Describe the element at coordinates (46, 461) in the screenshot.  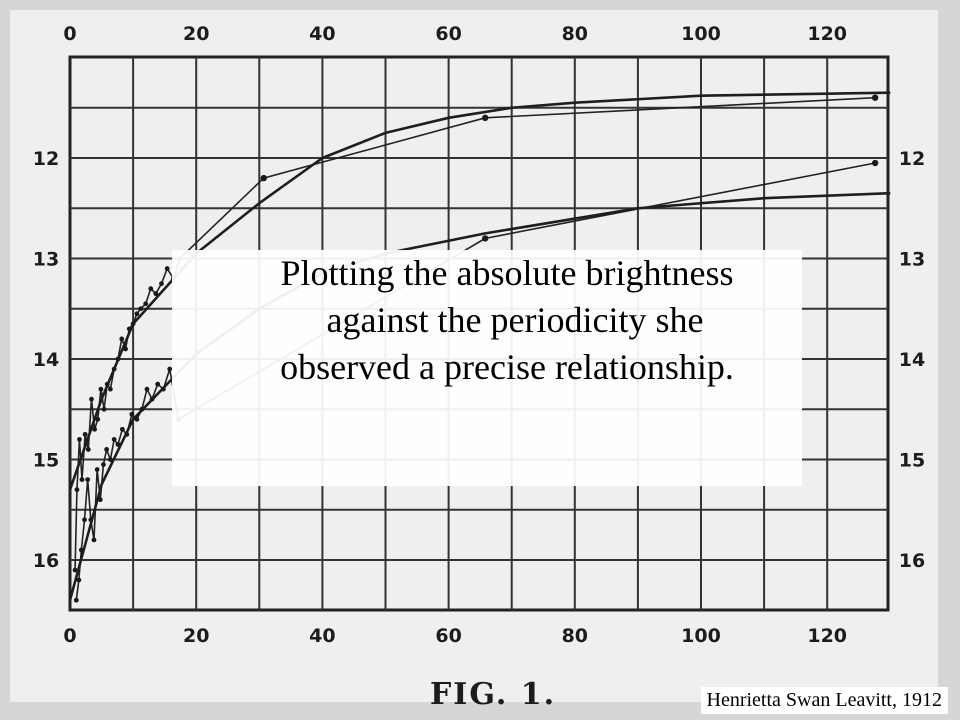
I see `y-tick-label-left: 15` at that location.